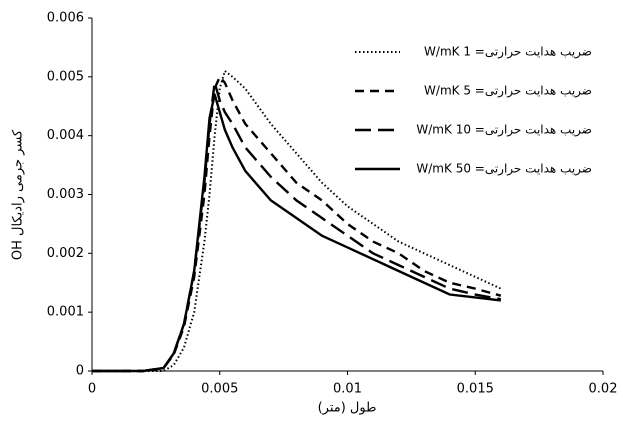  I want to click on y-axis-label: کسر جرمی رادیکال OH, so click(18, 194).